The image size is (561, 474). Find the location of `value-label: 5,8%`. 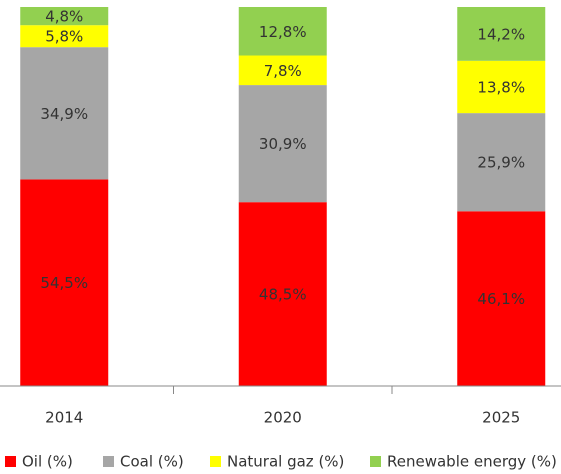

value-label: 5,8% is located at coordinates (64, 37).